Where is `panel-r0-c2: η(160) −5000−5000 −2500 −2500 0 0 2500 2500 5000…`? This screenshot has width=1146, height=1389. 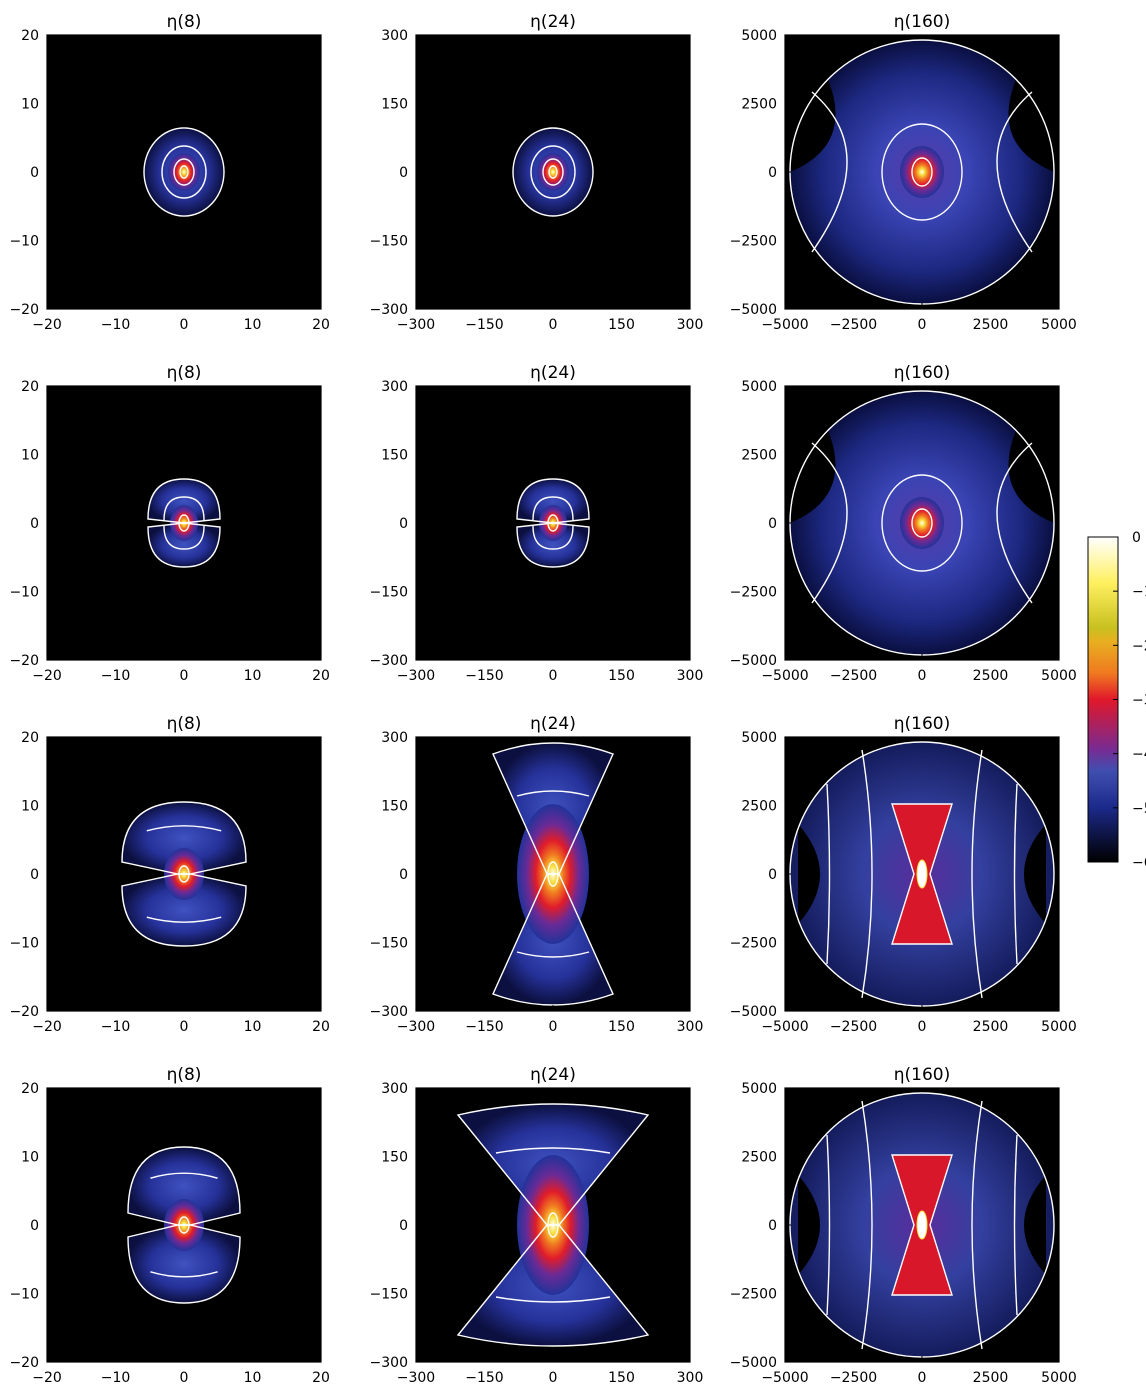
panel-r0-c2: η(160) −5000−5000 −2500 −2500 0 0 2500 2500 5000… is located at coordinates (903, 172).